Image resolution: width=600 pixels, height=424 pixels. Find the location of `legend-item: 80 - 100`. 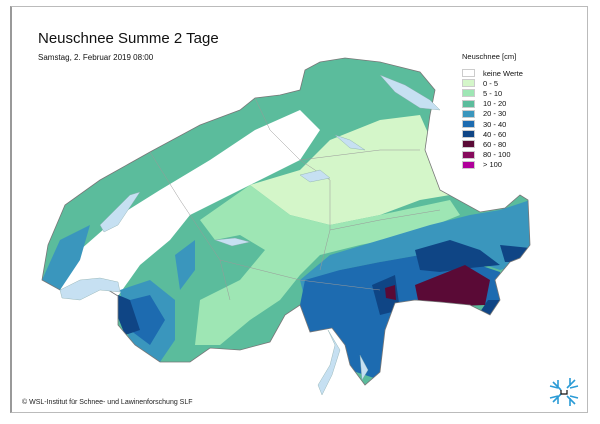

legend-item: 80 - 100 is located at coordinates (492, 155).